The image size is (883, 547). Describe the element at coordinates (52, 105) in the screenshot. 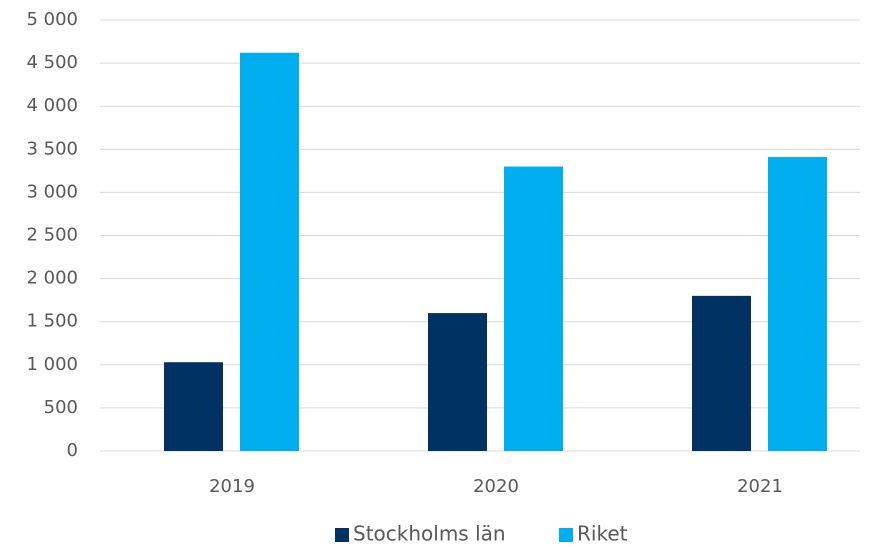

I see `y-tick-label: 4 000` at that location.